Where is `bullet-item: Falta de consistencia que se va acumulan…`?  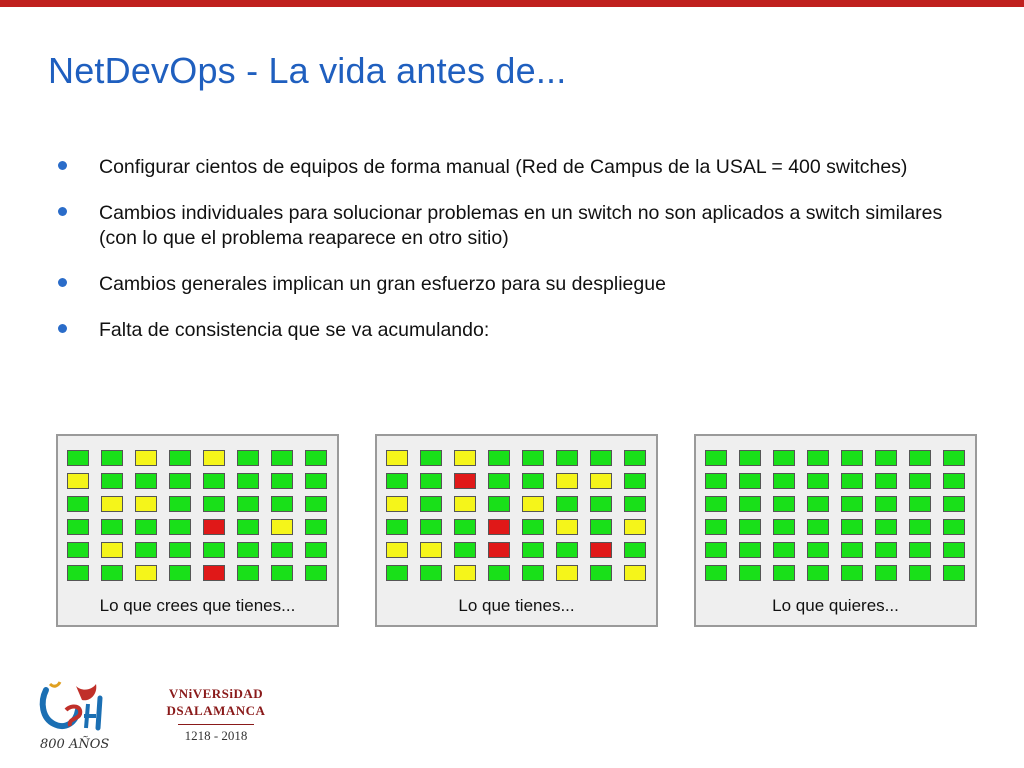 bullet-item: Falta de consistencia que se va acumulan… is located at coordinates (508, 330).